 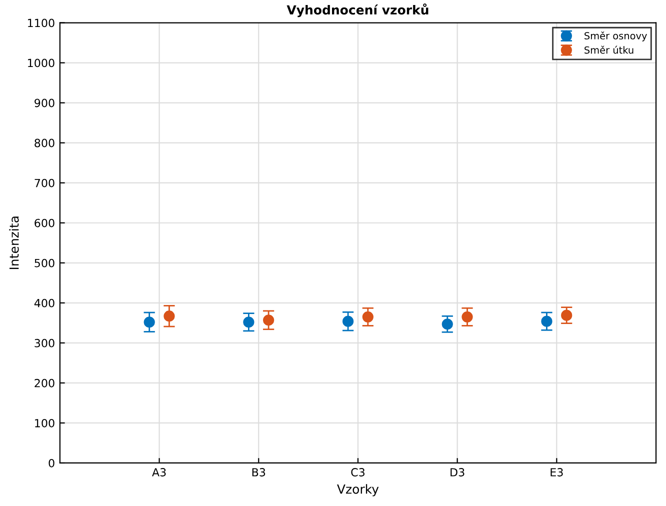 What do you see at coordinates (357, 472) in the screenshot?
I see `x-tick-label: C3` at bounding box center [357, 472].